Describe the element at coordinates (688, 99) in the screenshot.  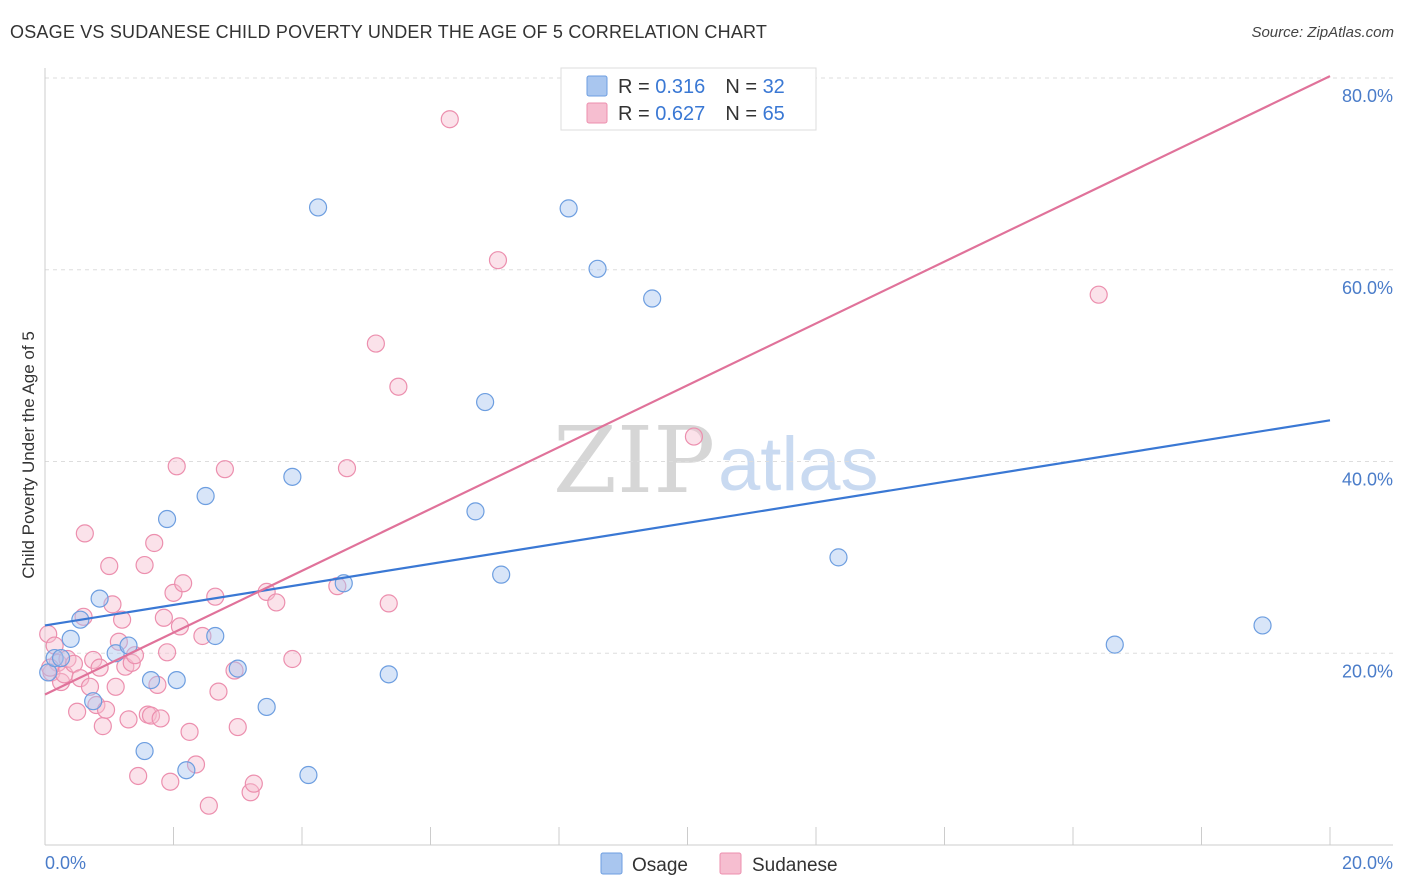
I see `stats-legend: R = 0.316 N = 32 R = 0.627 N = 65` at that location.